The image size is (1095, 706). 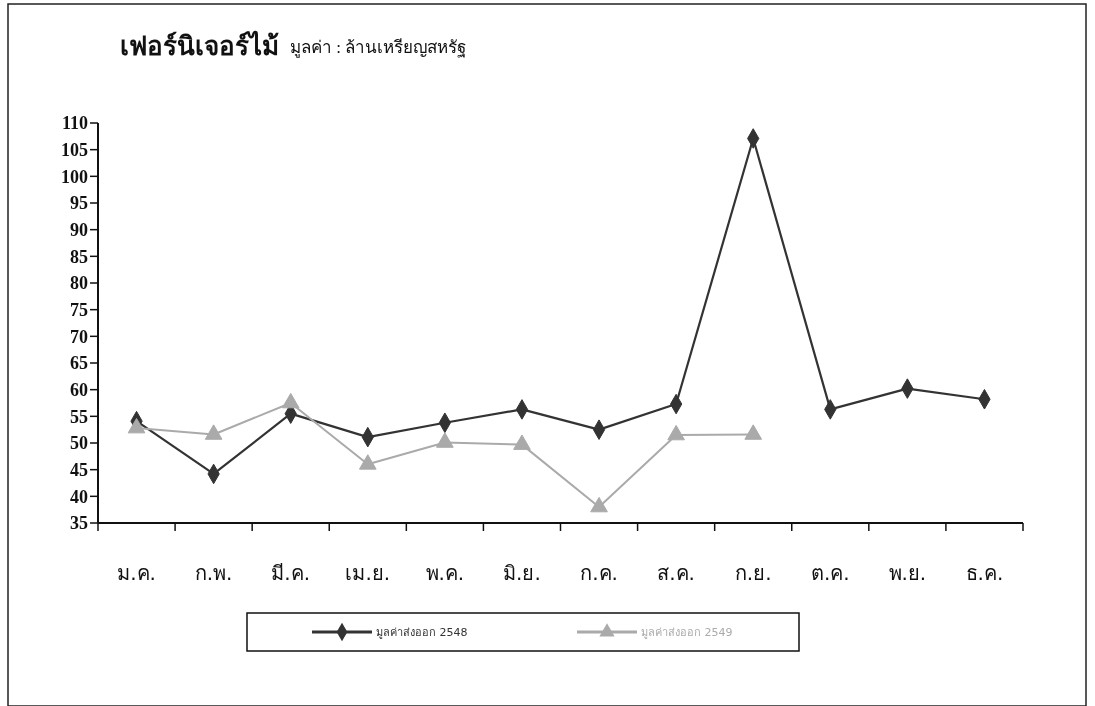 I want to click on y-tick-label: 75, so click(x=79, y=309).